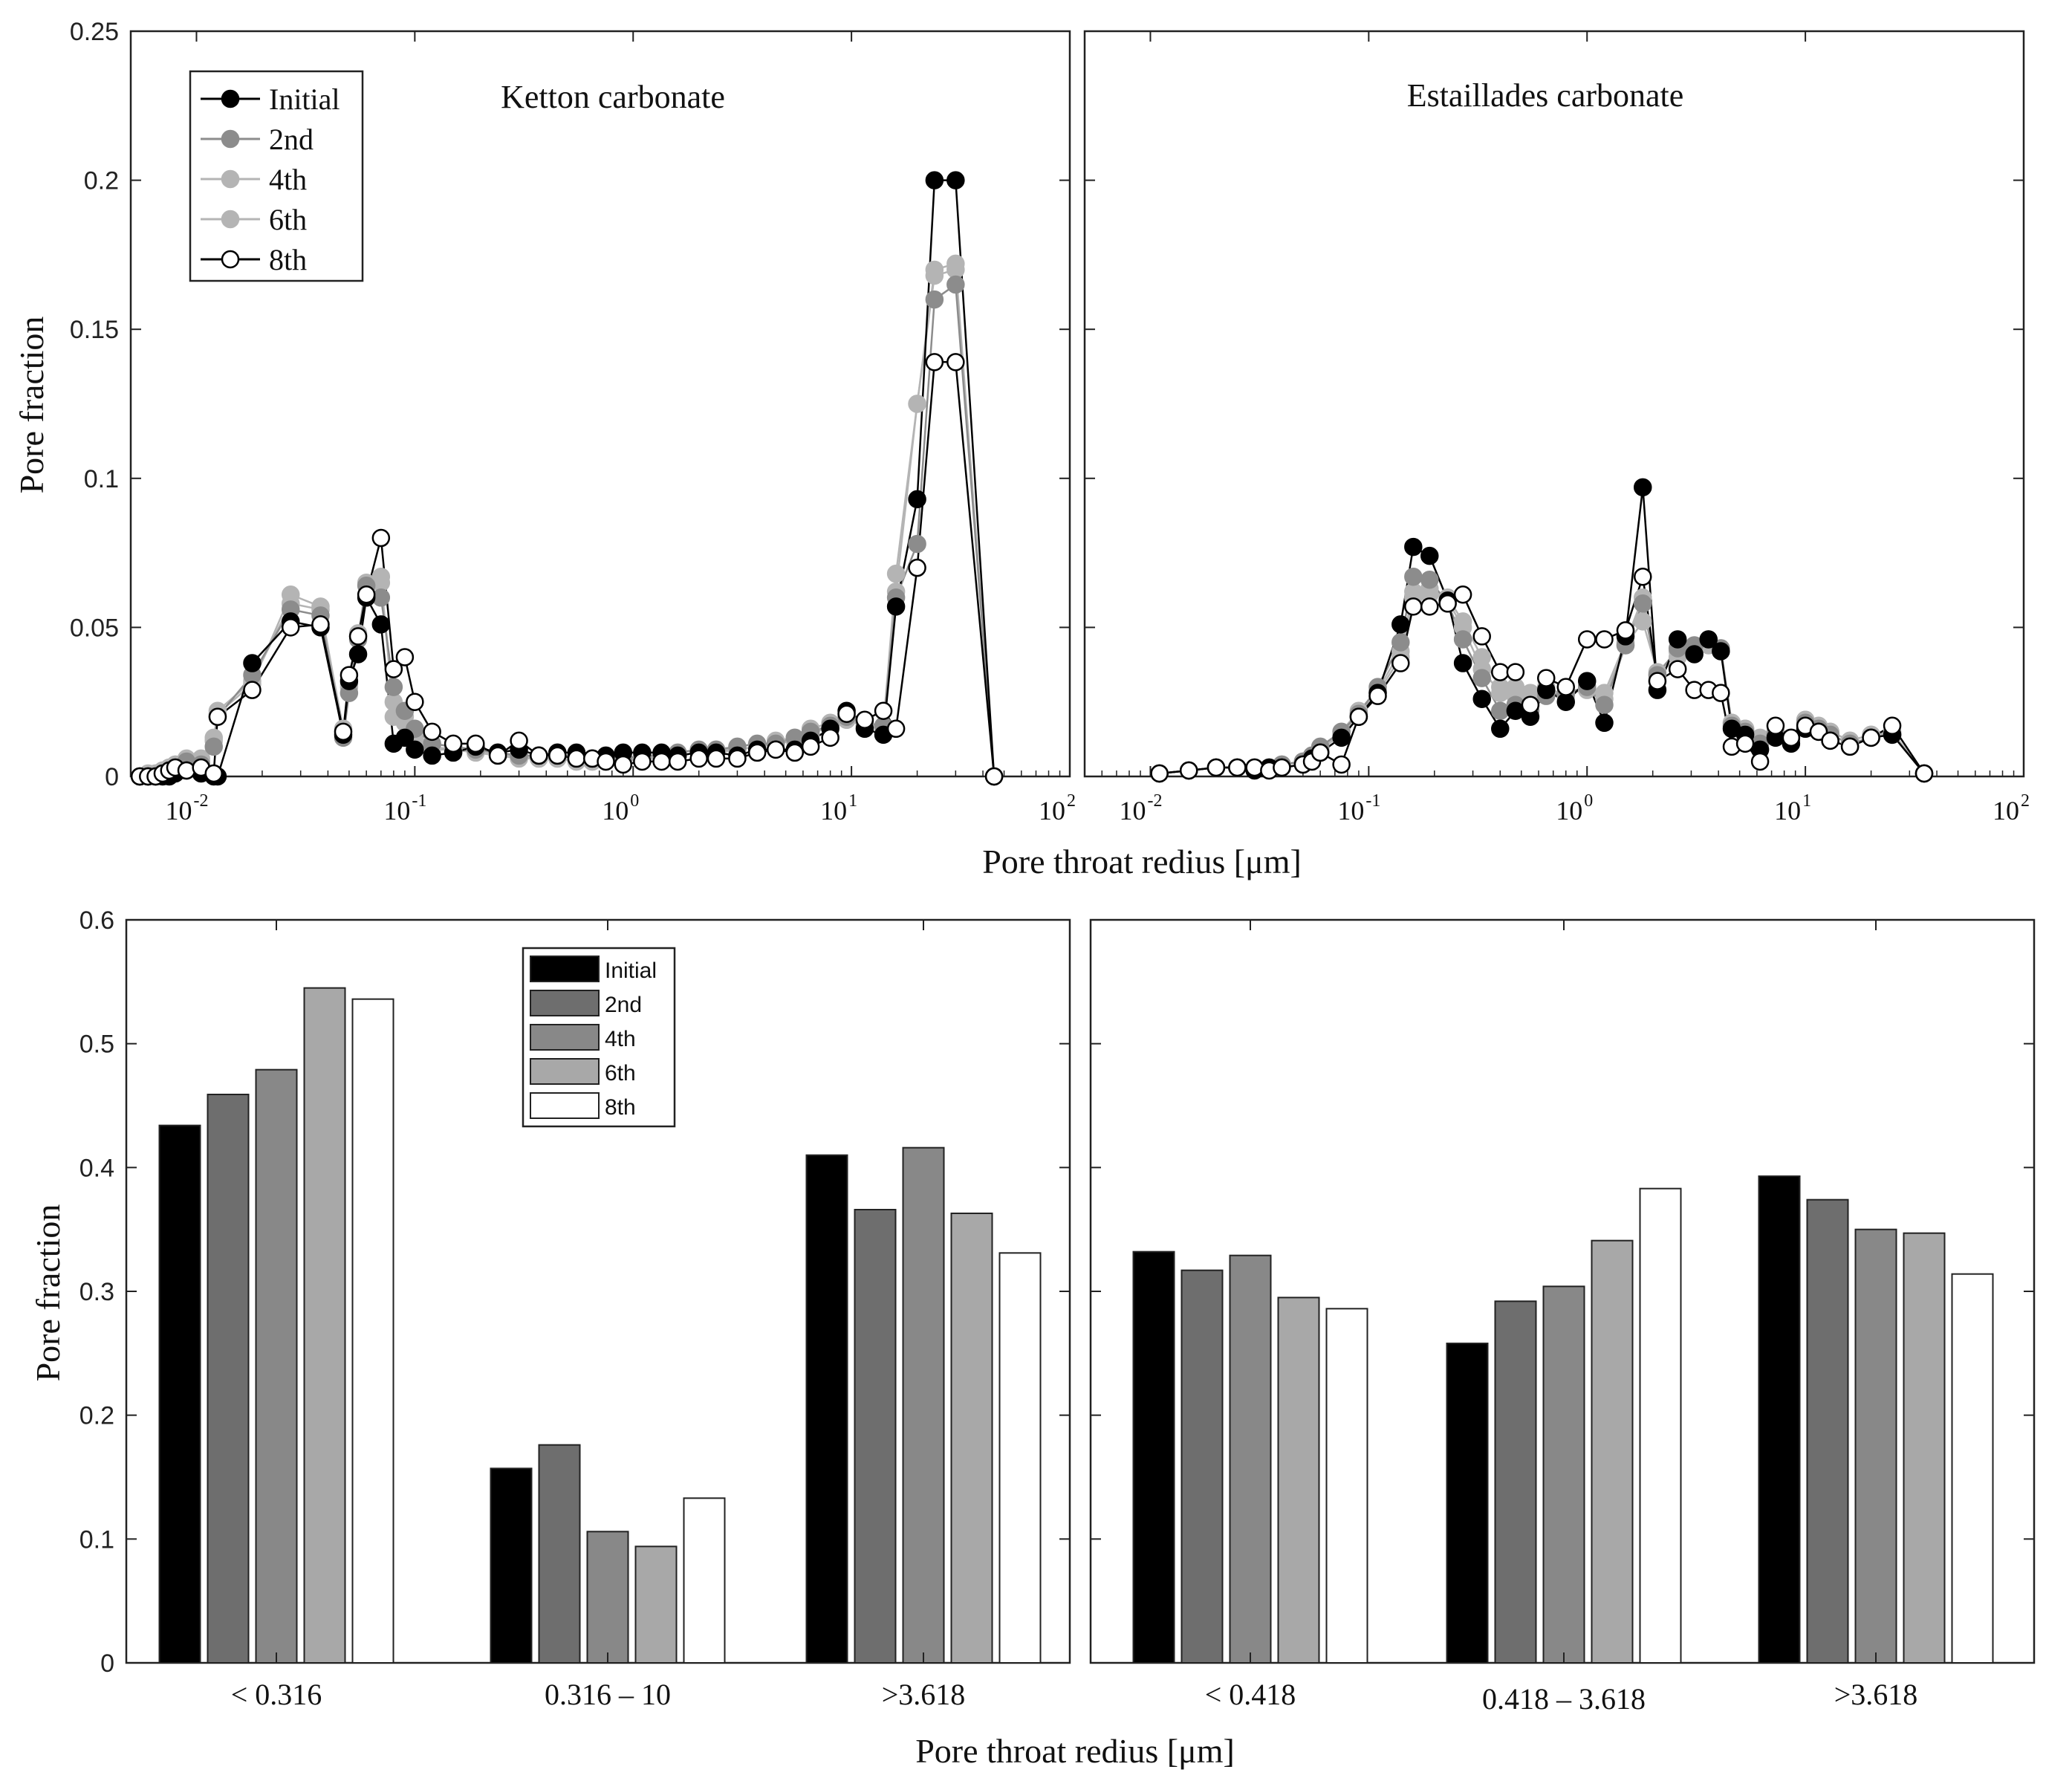 The width and height of the screenshot is (2072, 1781). Describe the element at coordinates (96, 1168) in the screenshot. I see `y-tick-label: 0.4` at that location.